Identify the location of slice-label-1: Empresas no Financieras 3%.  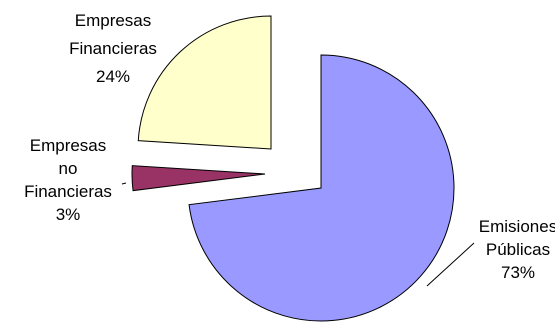
(68, 180).